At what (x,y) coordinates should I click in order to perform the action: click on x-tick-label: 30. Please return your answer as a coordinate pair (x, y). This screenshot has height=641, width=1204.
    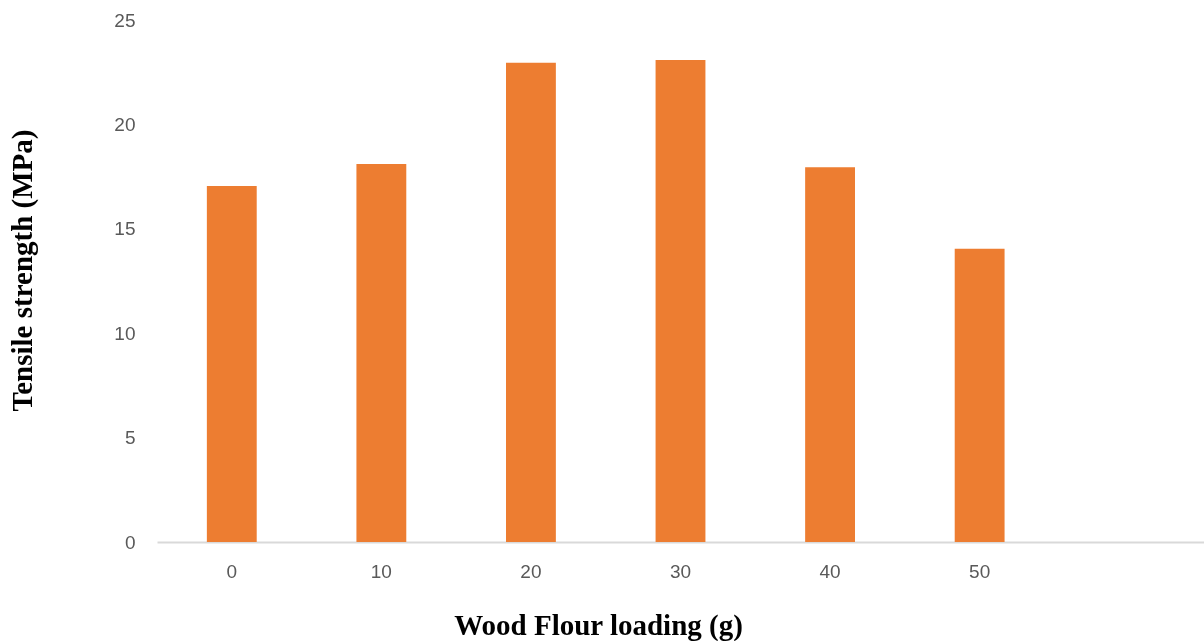
    Looking at the image, I should click on (680, 571).